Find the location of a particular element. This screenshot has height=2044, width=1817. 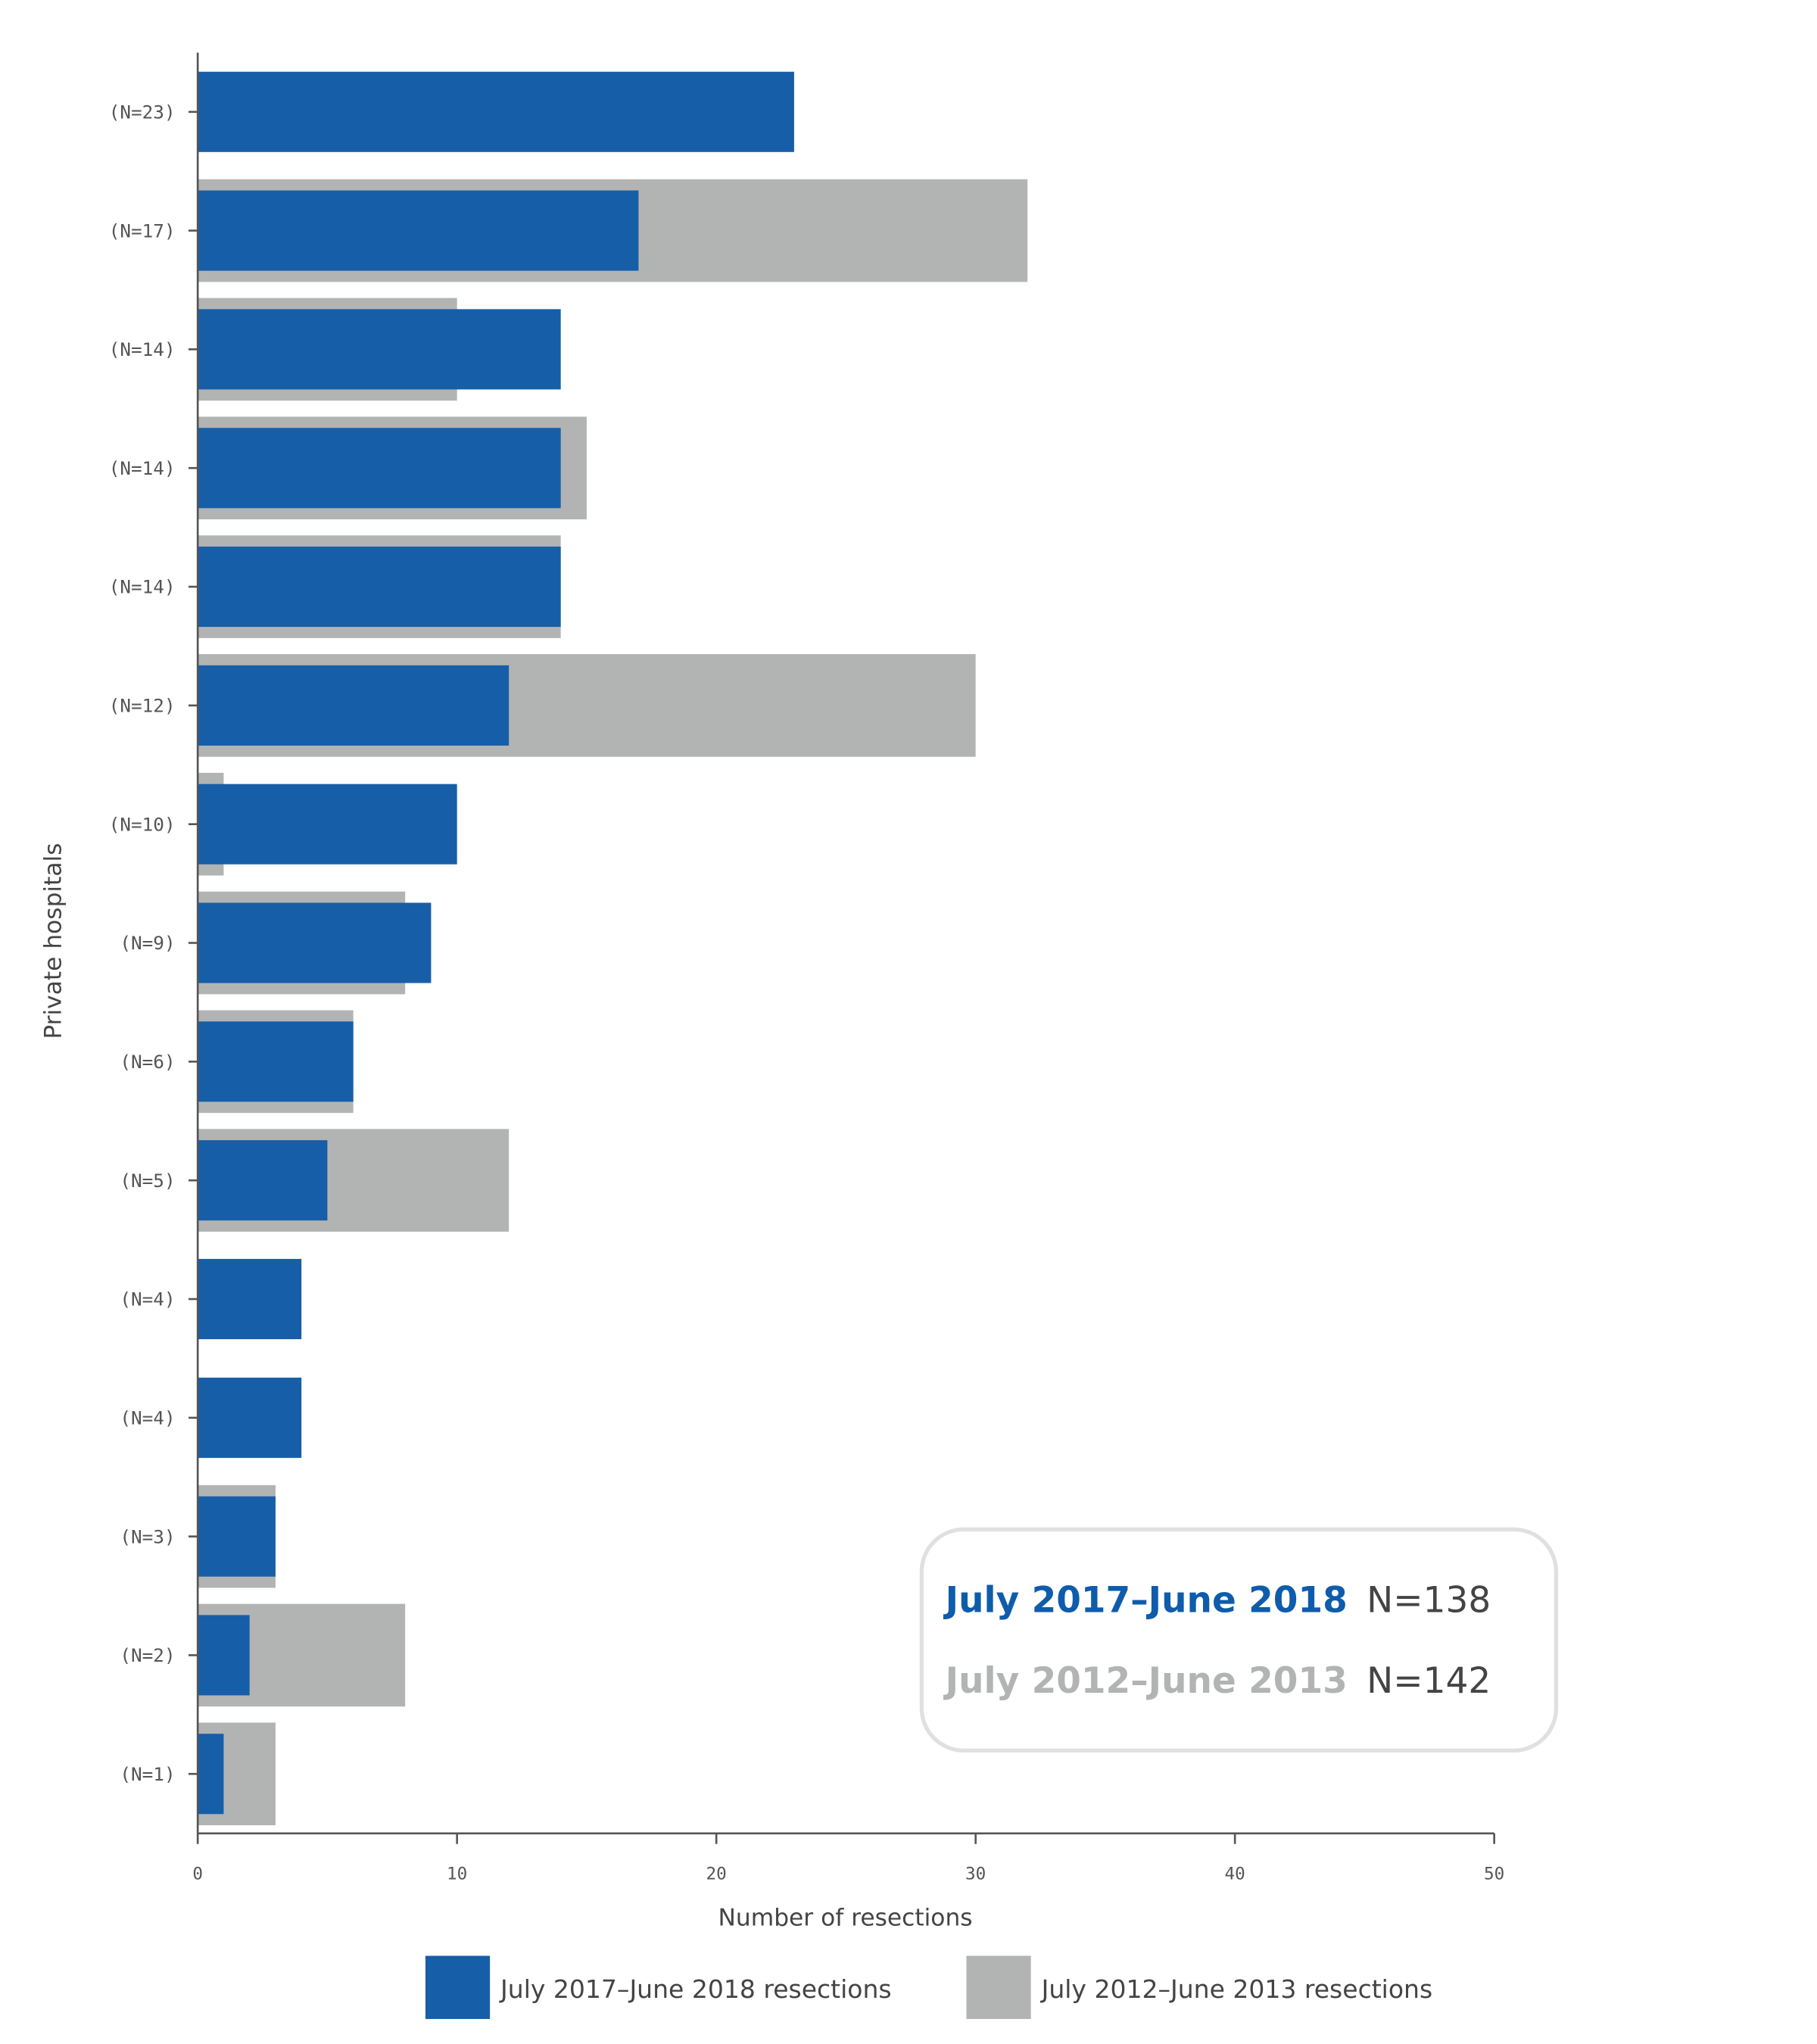

x-tick-label: 20 is located at coordinates (716, 1874).